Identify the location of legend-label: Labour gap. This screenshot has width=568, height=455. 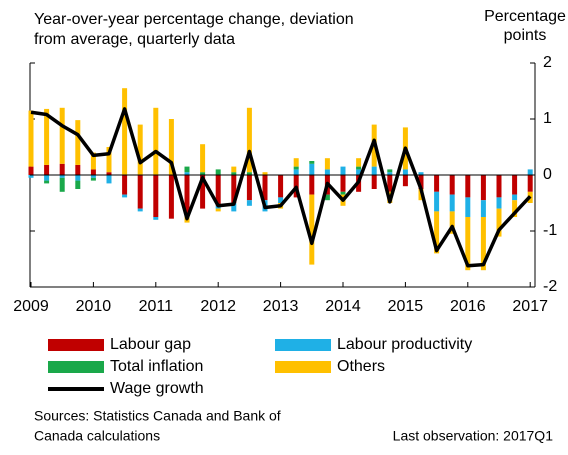
(150, 344).